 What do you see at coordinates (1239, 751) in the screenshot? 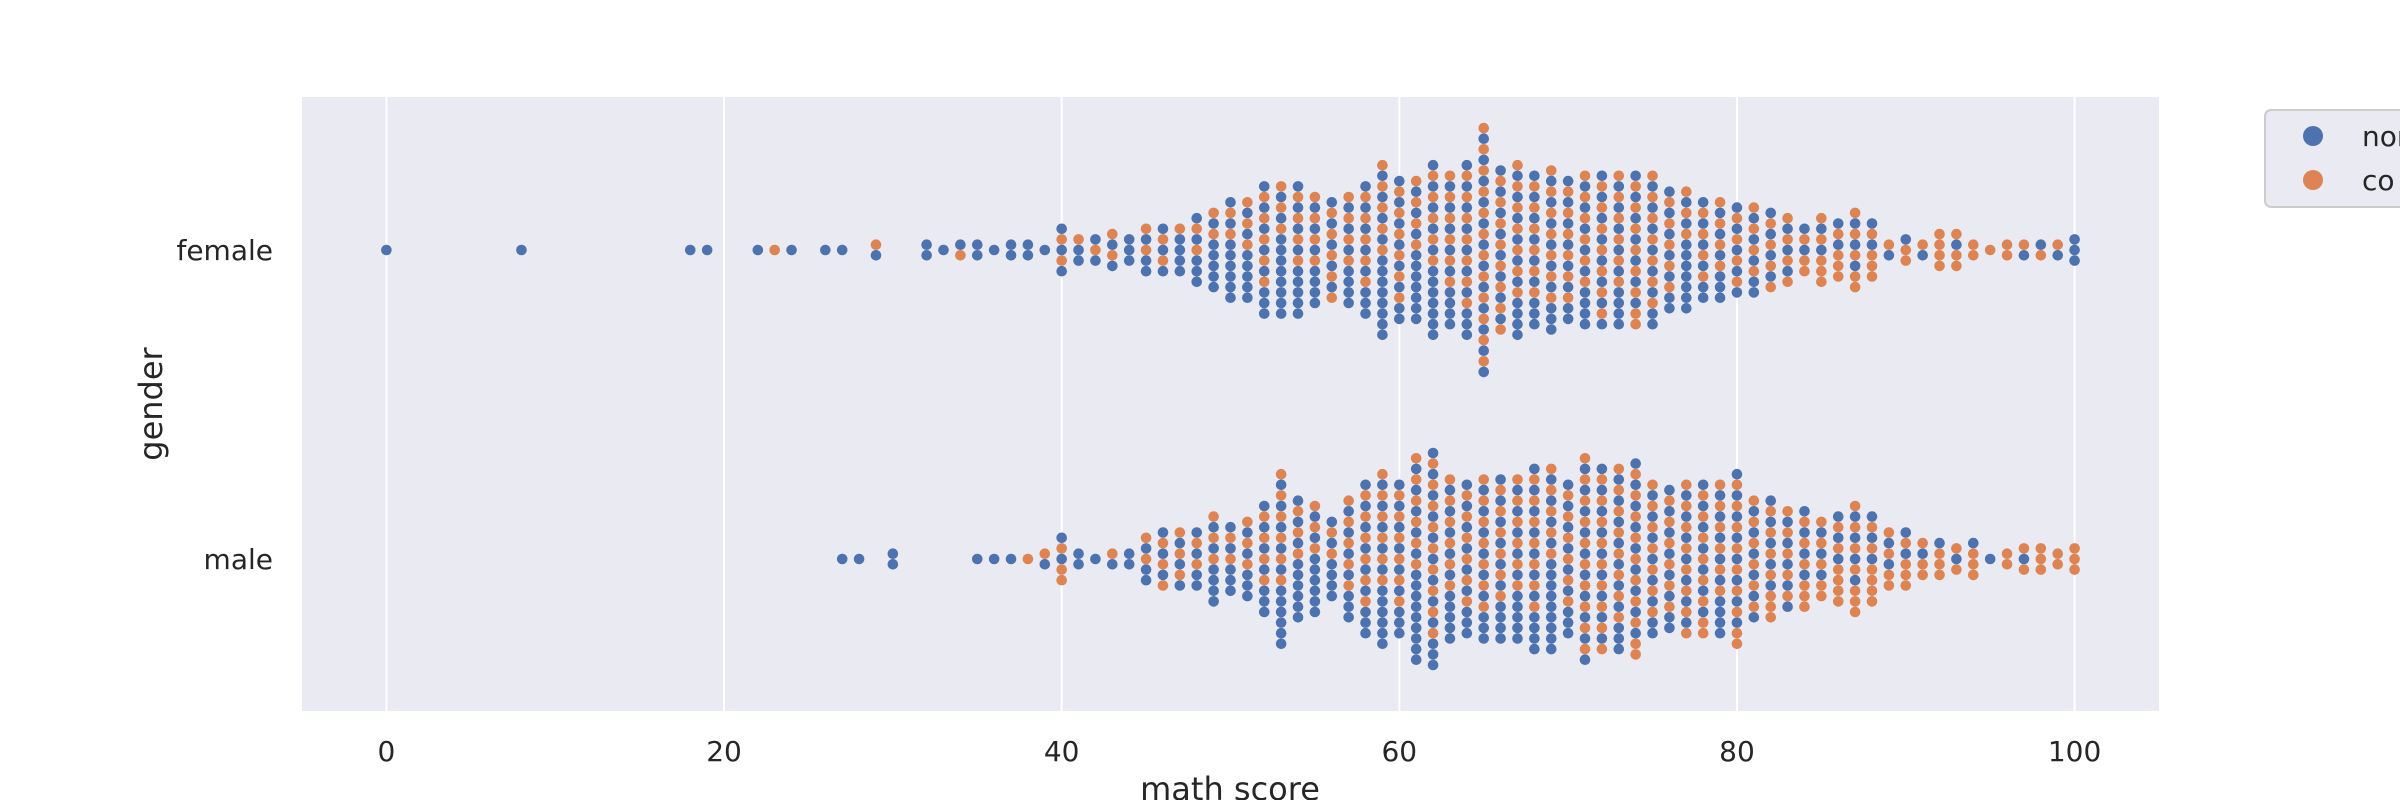
I see `x-tick-labels: 0 20 40 60 80 100` at bounding box center [1239, 751].